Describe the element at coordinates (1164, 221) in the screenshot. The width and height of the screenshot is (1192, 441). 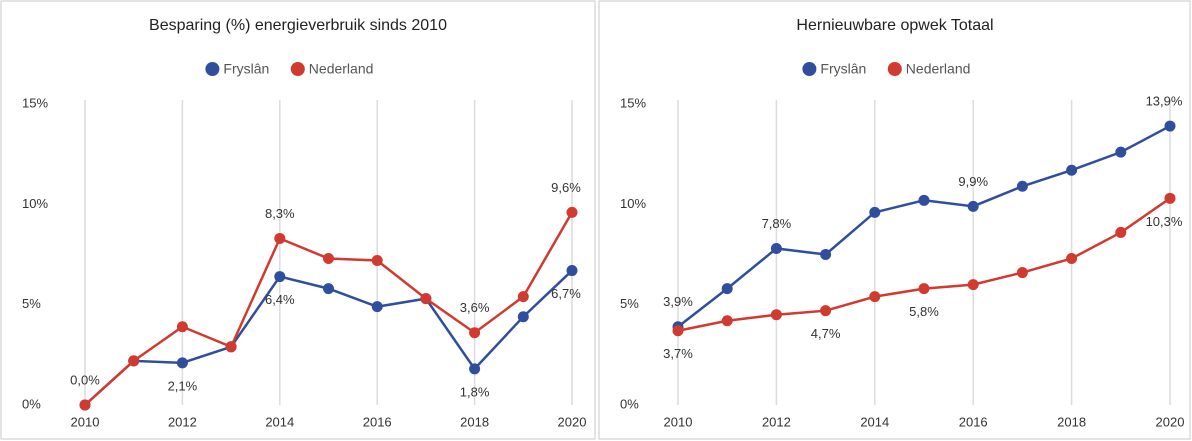
I see `data-label: 10,3%` at that location.